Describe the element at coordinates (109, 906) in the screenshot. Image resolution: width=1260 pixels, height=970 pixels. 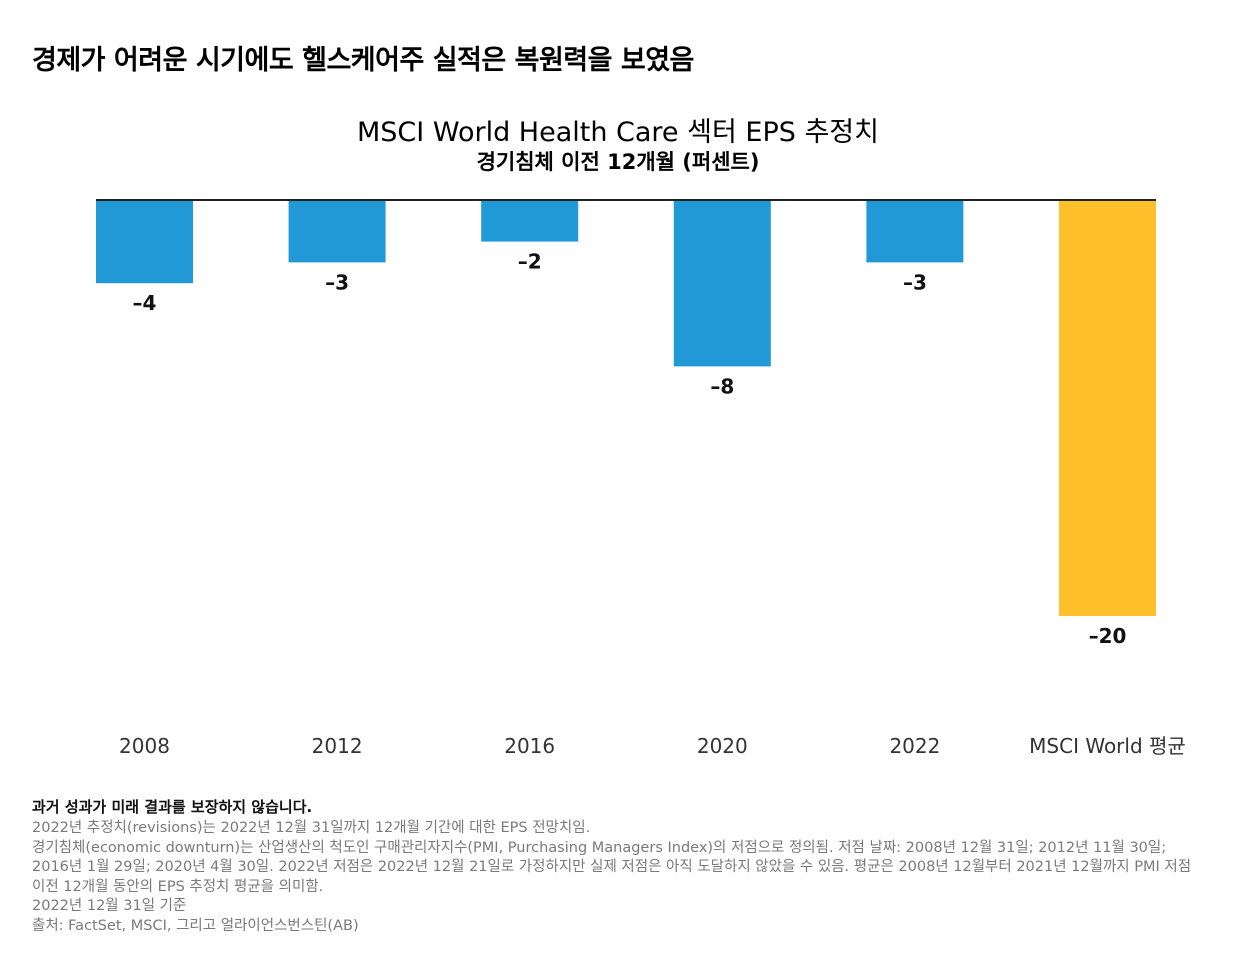
I see `footnote-as-of-date: 2022년 12월 31일 기준` at that location.